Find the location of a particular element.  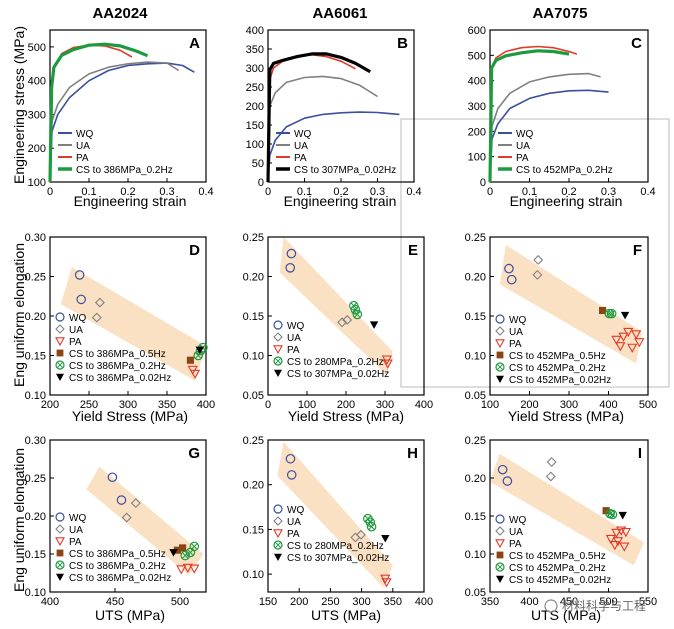

trend-band is located at coordinates (133, 324).